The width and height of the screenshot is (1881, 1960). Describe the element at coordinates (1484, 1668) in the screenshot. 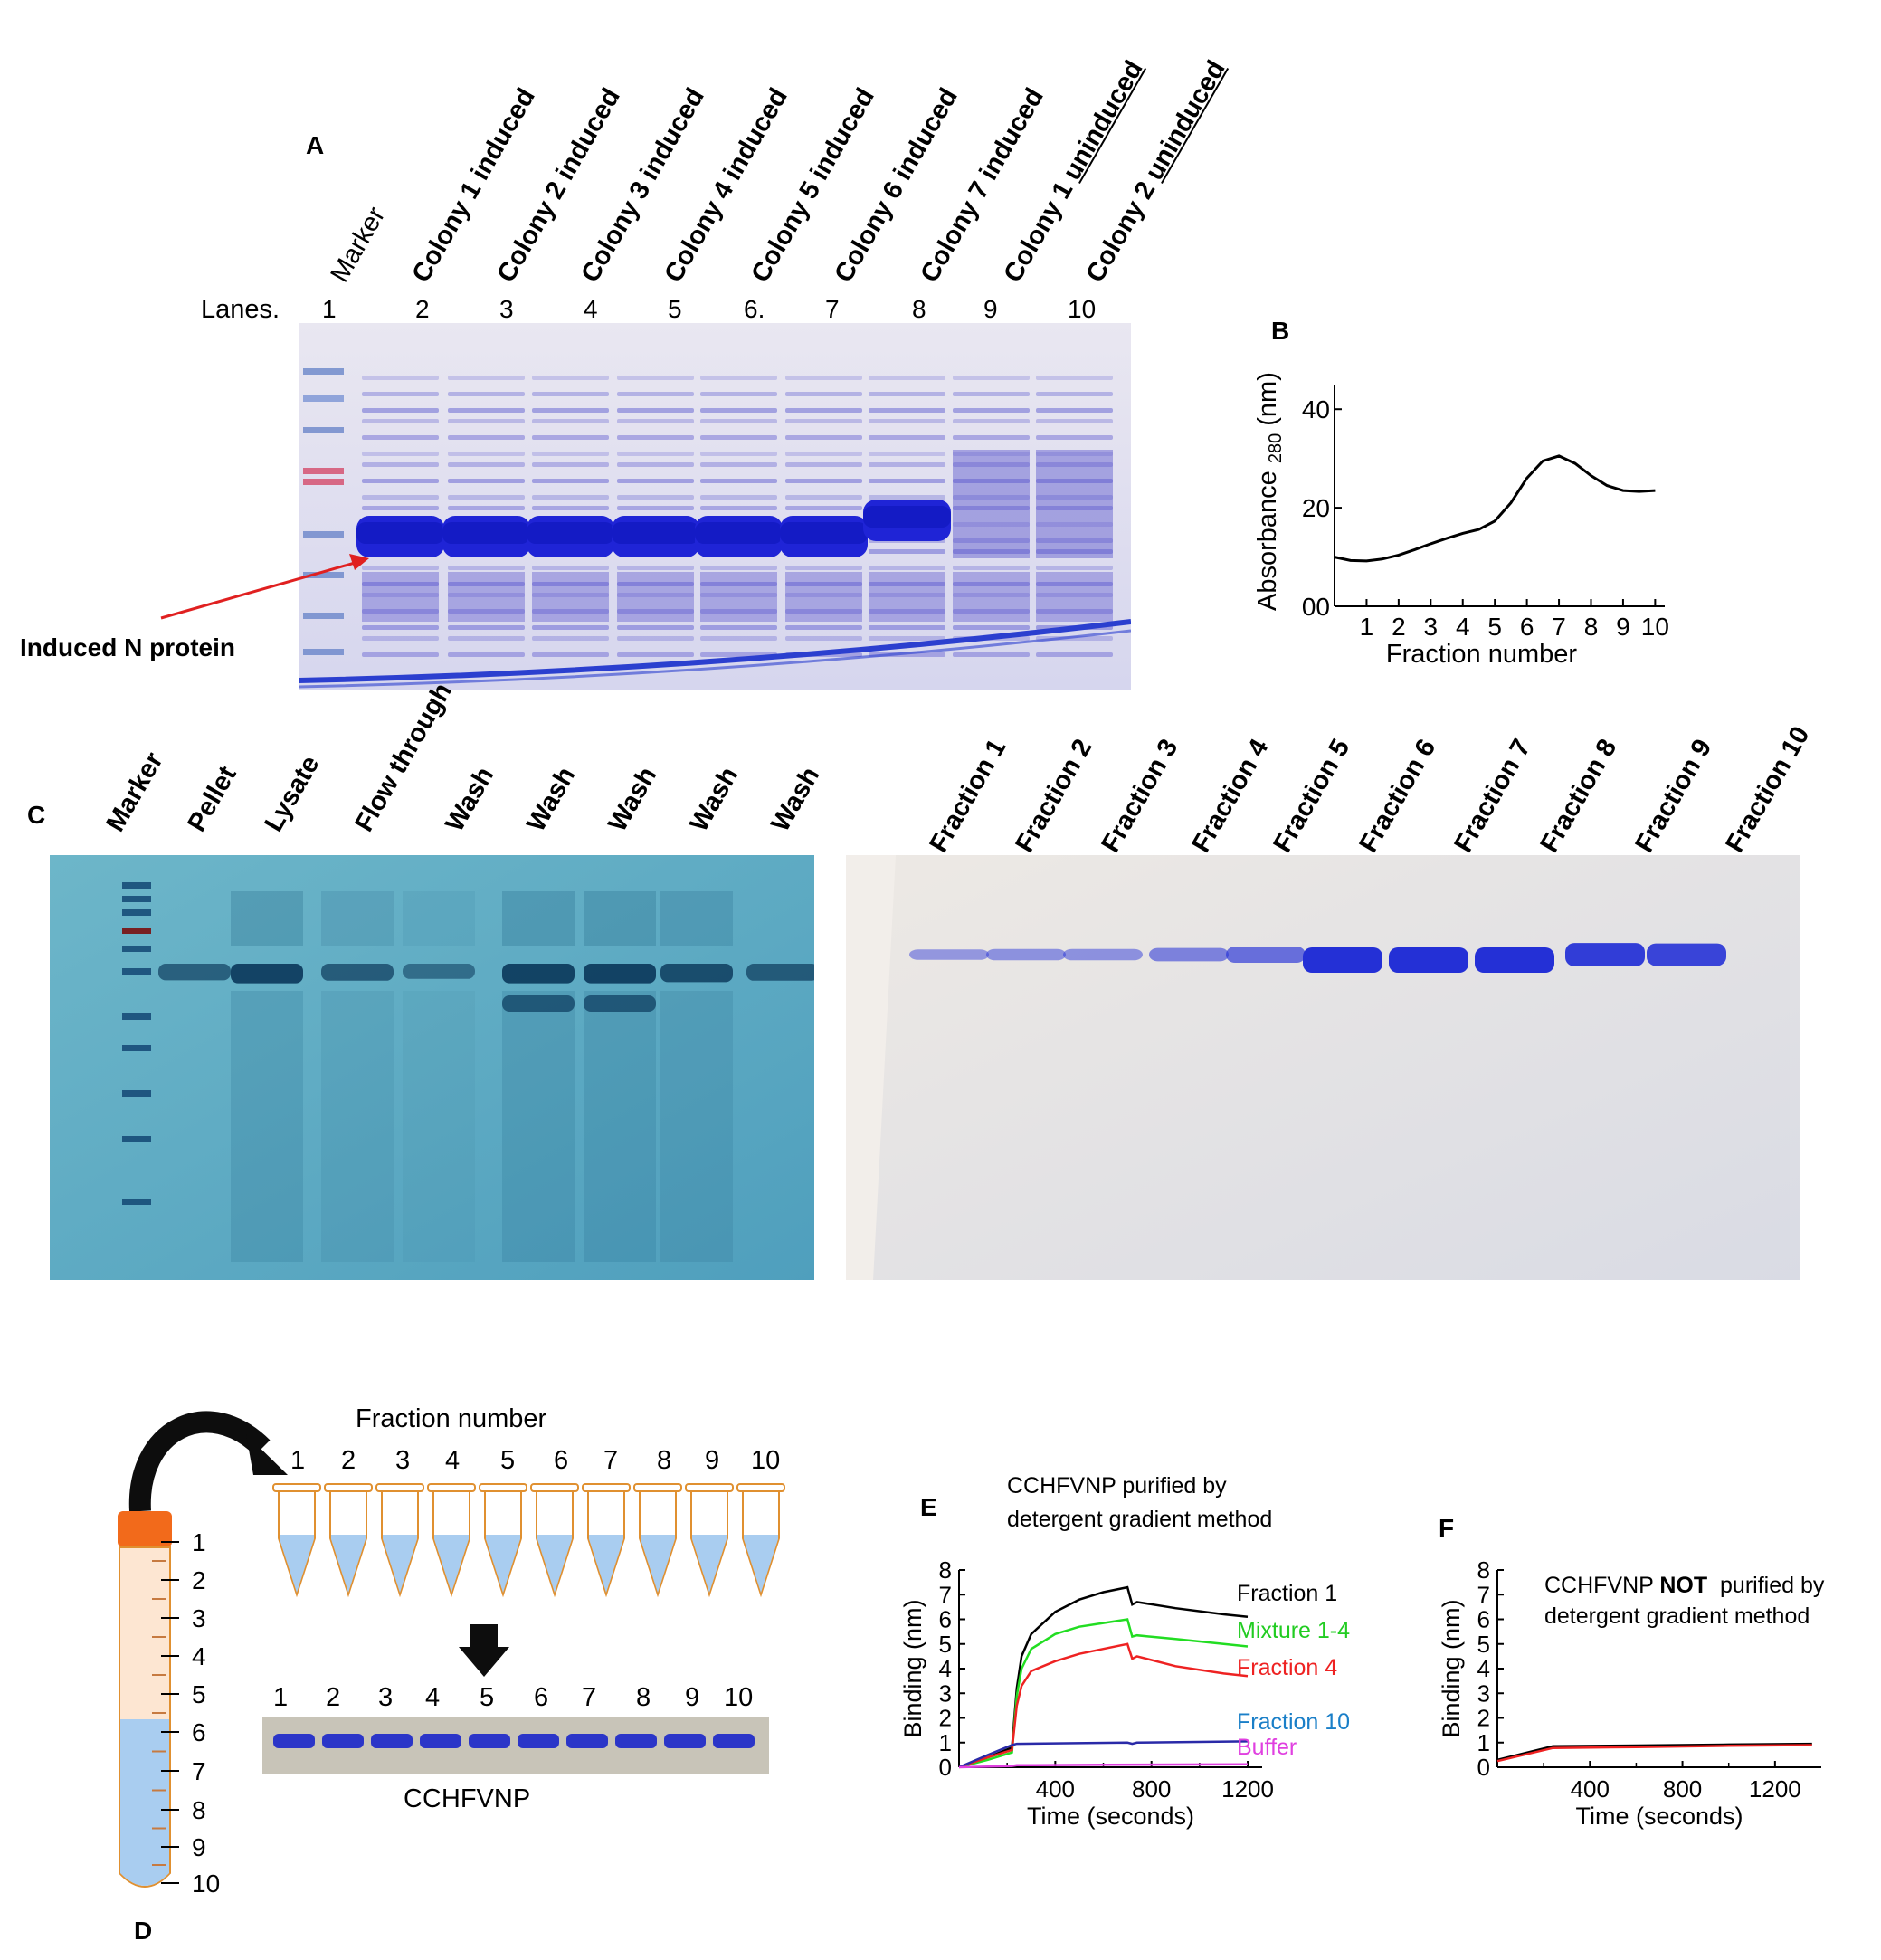

I see `y-tick-label: 4` at that location.